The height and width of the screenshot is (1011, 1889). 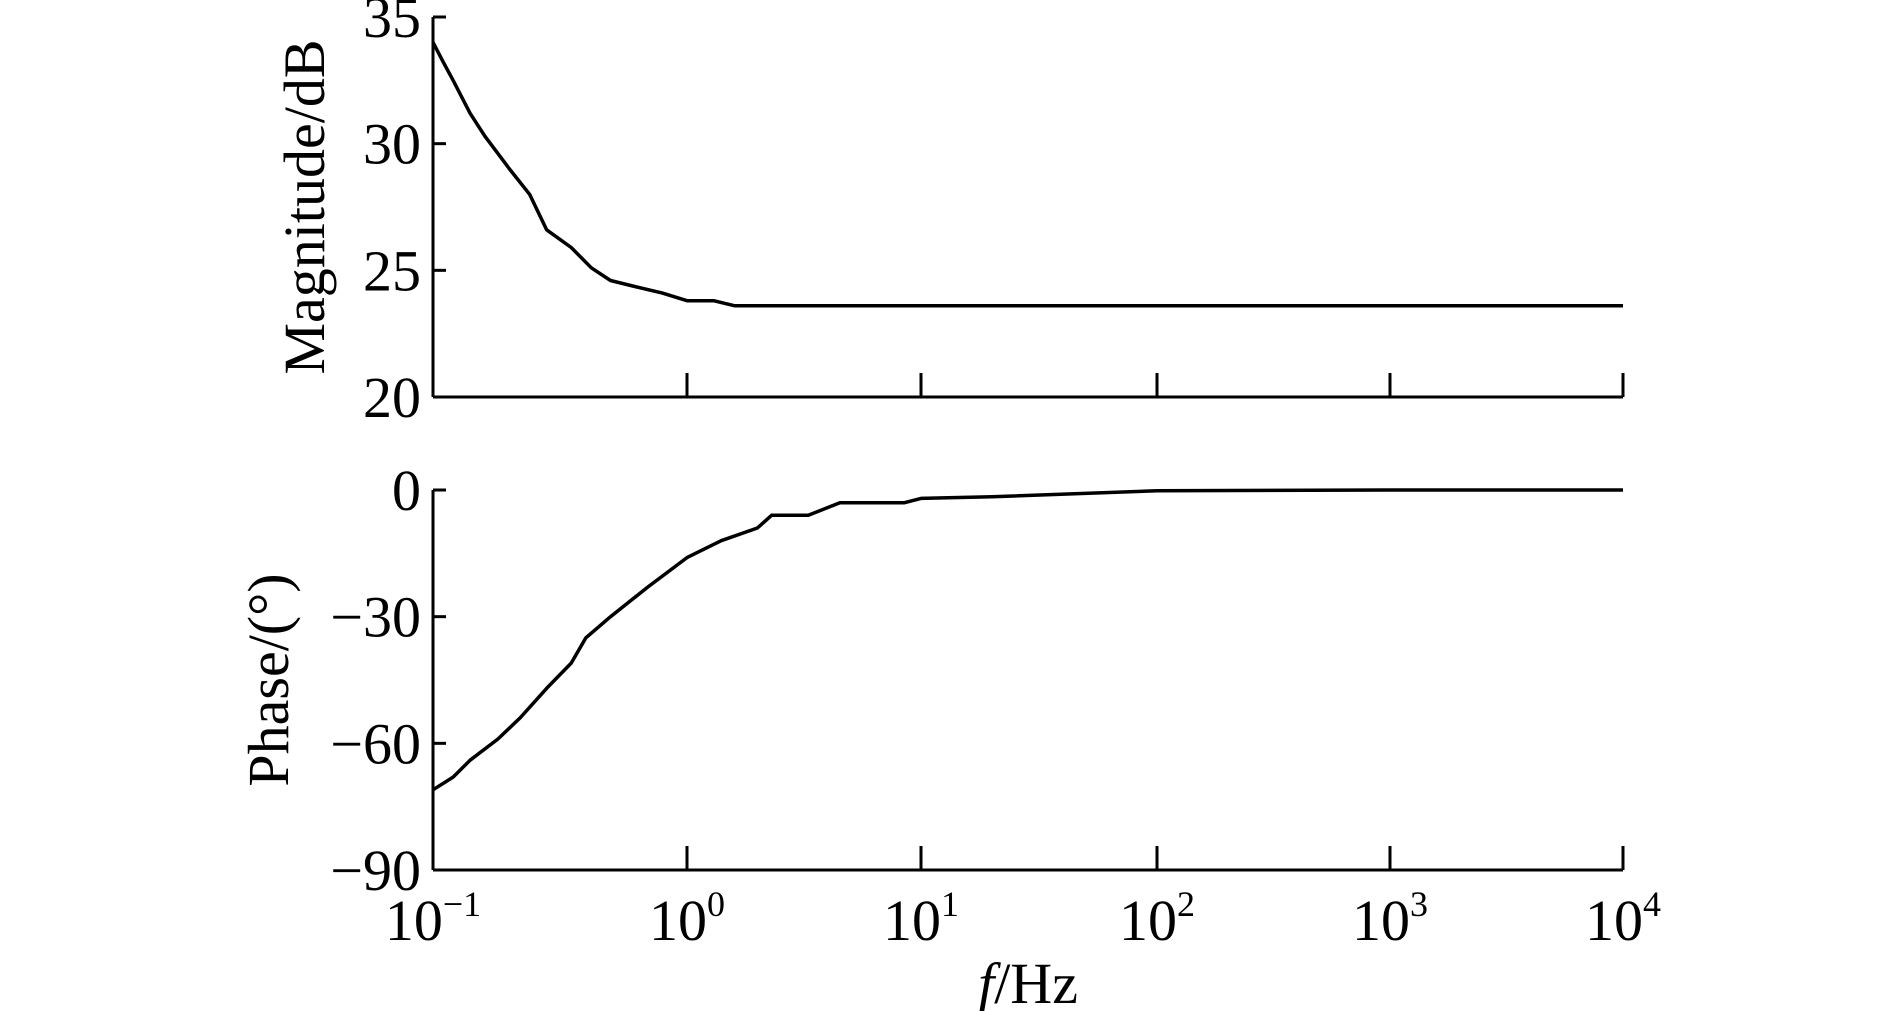 What do you see at coordinates (304, 206) in the screenshot?
I see `magnitude-y-axis-label: Magnitude/dB` at bounding box center [304, 206].